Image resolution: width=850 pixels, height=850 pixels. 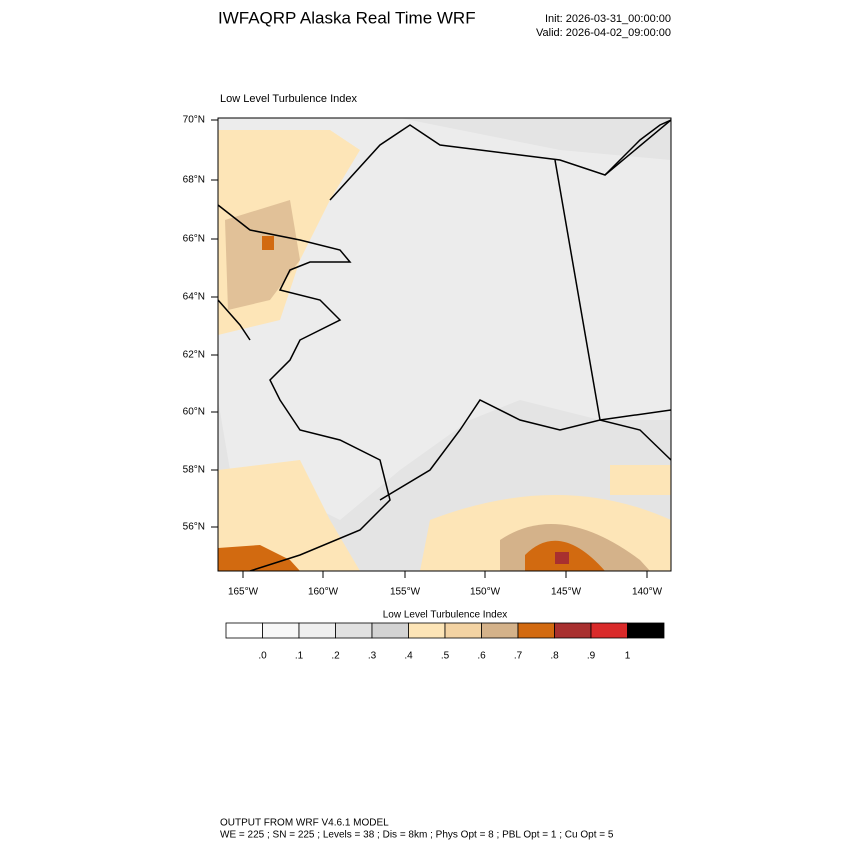 I want to click on colorbar-label: .6, so click(x=481, y=656).